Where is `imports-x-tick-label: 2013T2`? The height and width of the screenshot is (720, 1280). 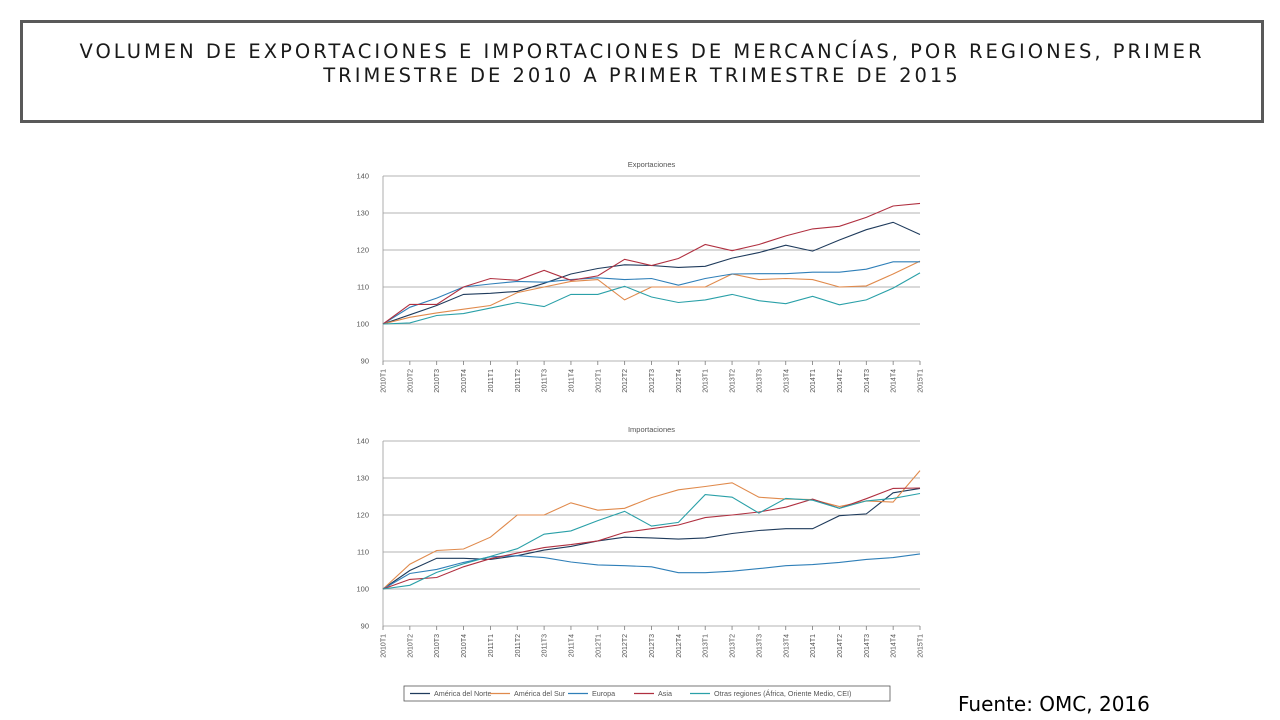 imports-x-tick-label: 2013T2 is located at coordinates (733, 646).